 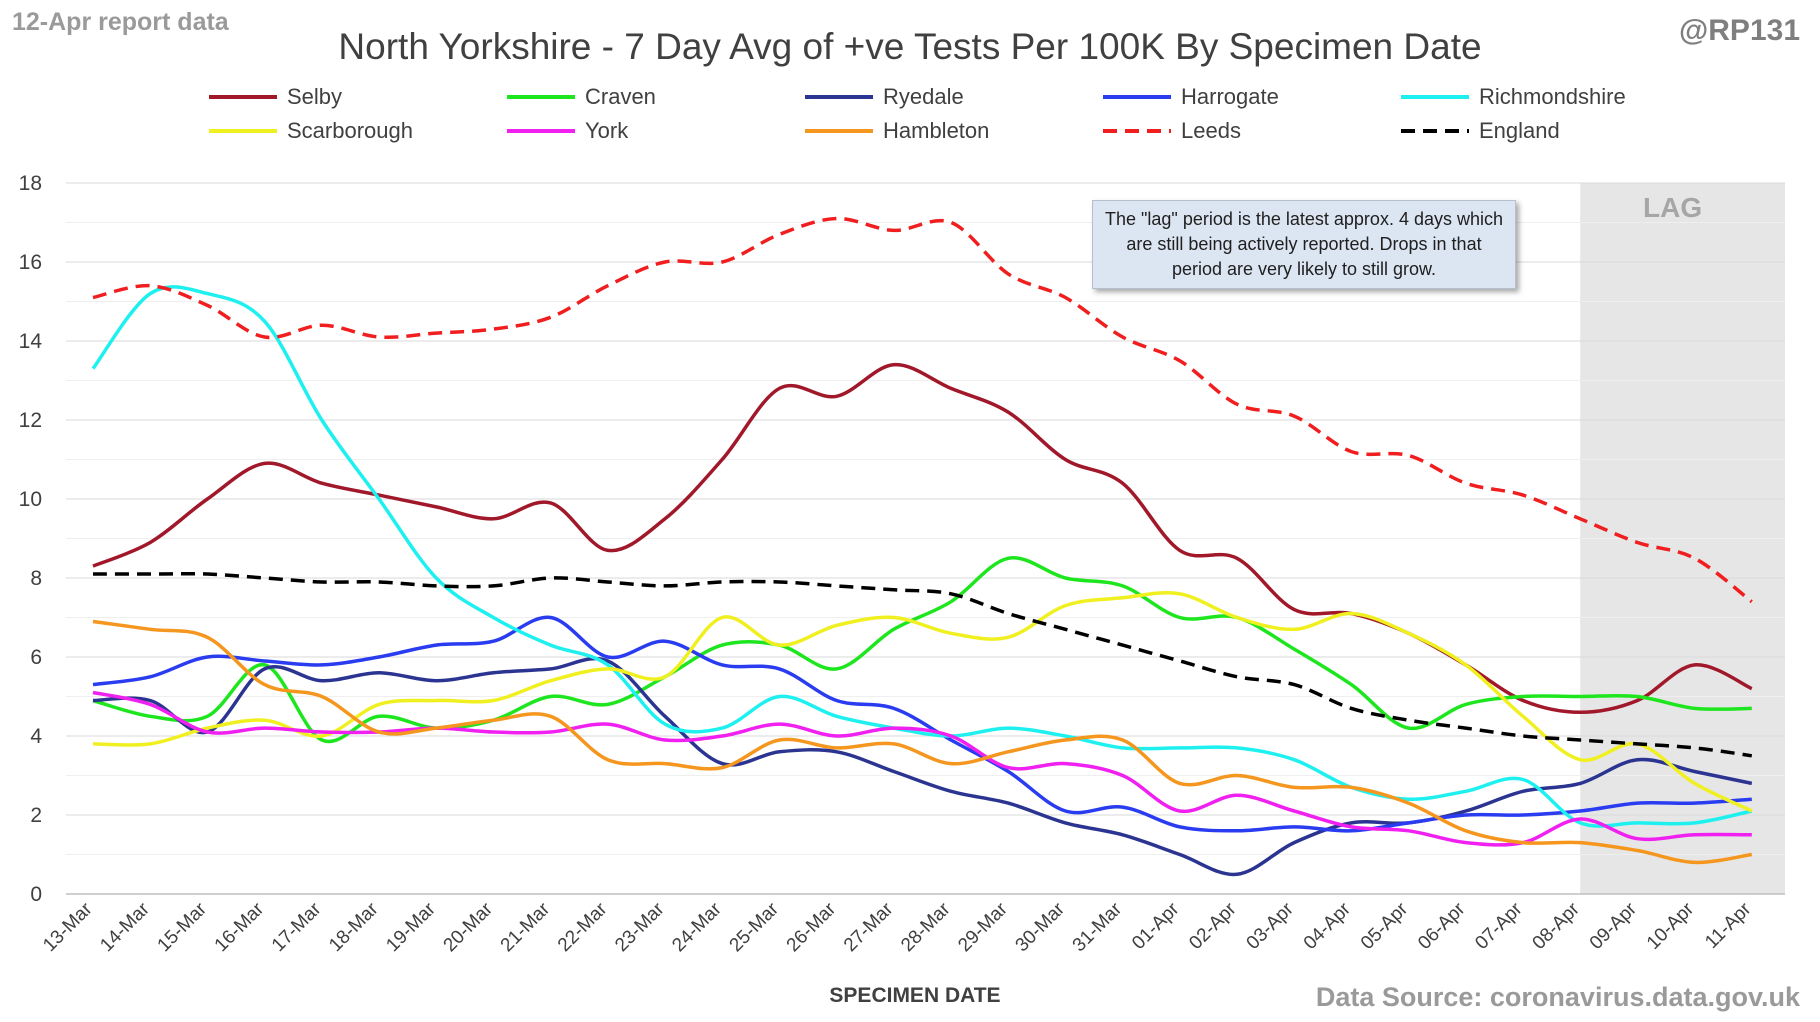 What do you see at coordinates (30, 499) in the screenshot?
I see `y-tick-label: 10` at bounding box center [30, 499].